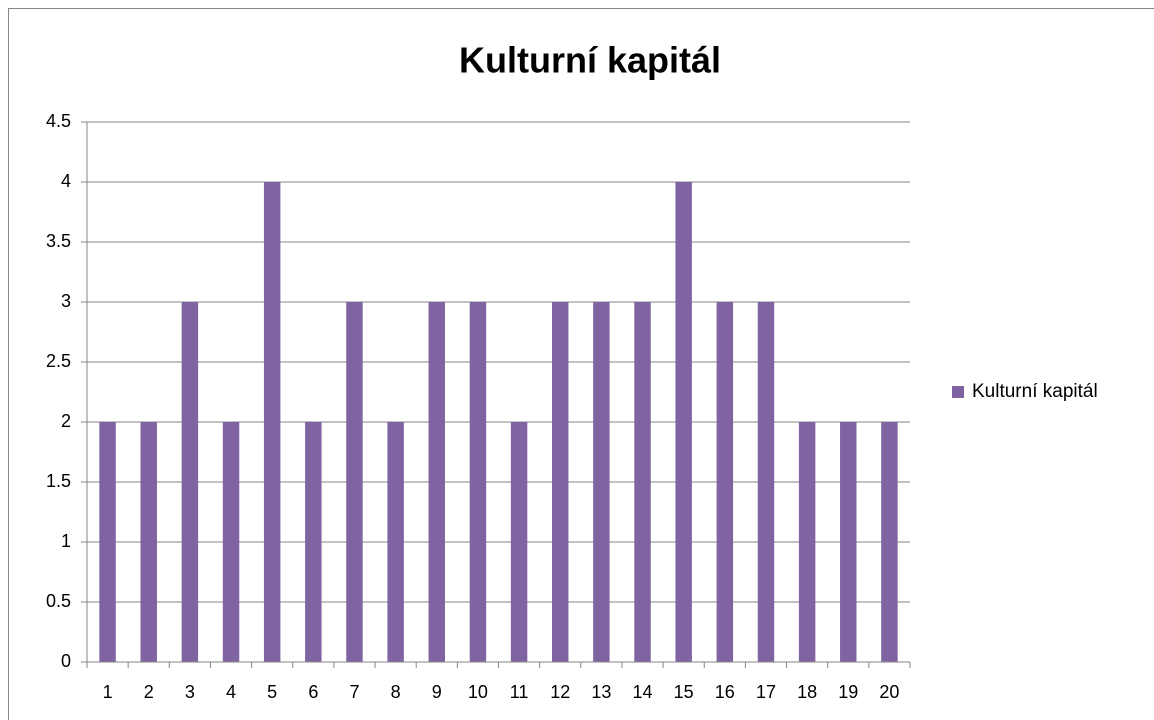  Describe the element at coordinates (66, 661) in the screenshot. I see `y-tick-label: 0` at that location.